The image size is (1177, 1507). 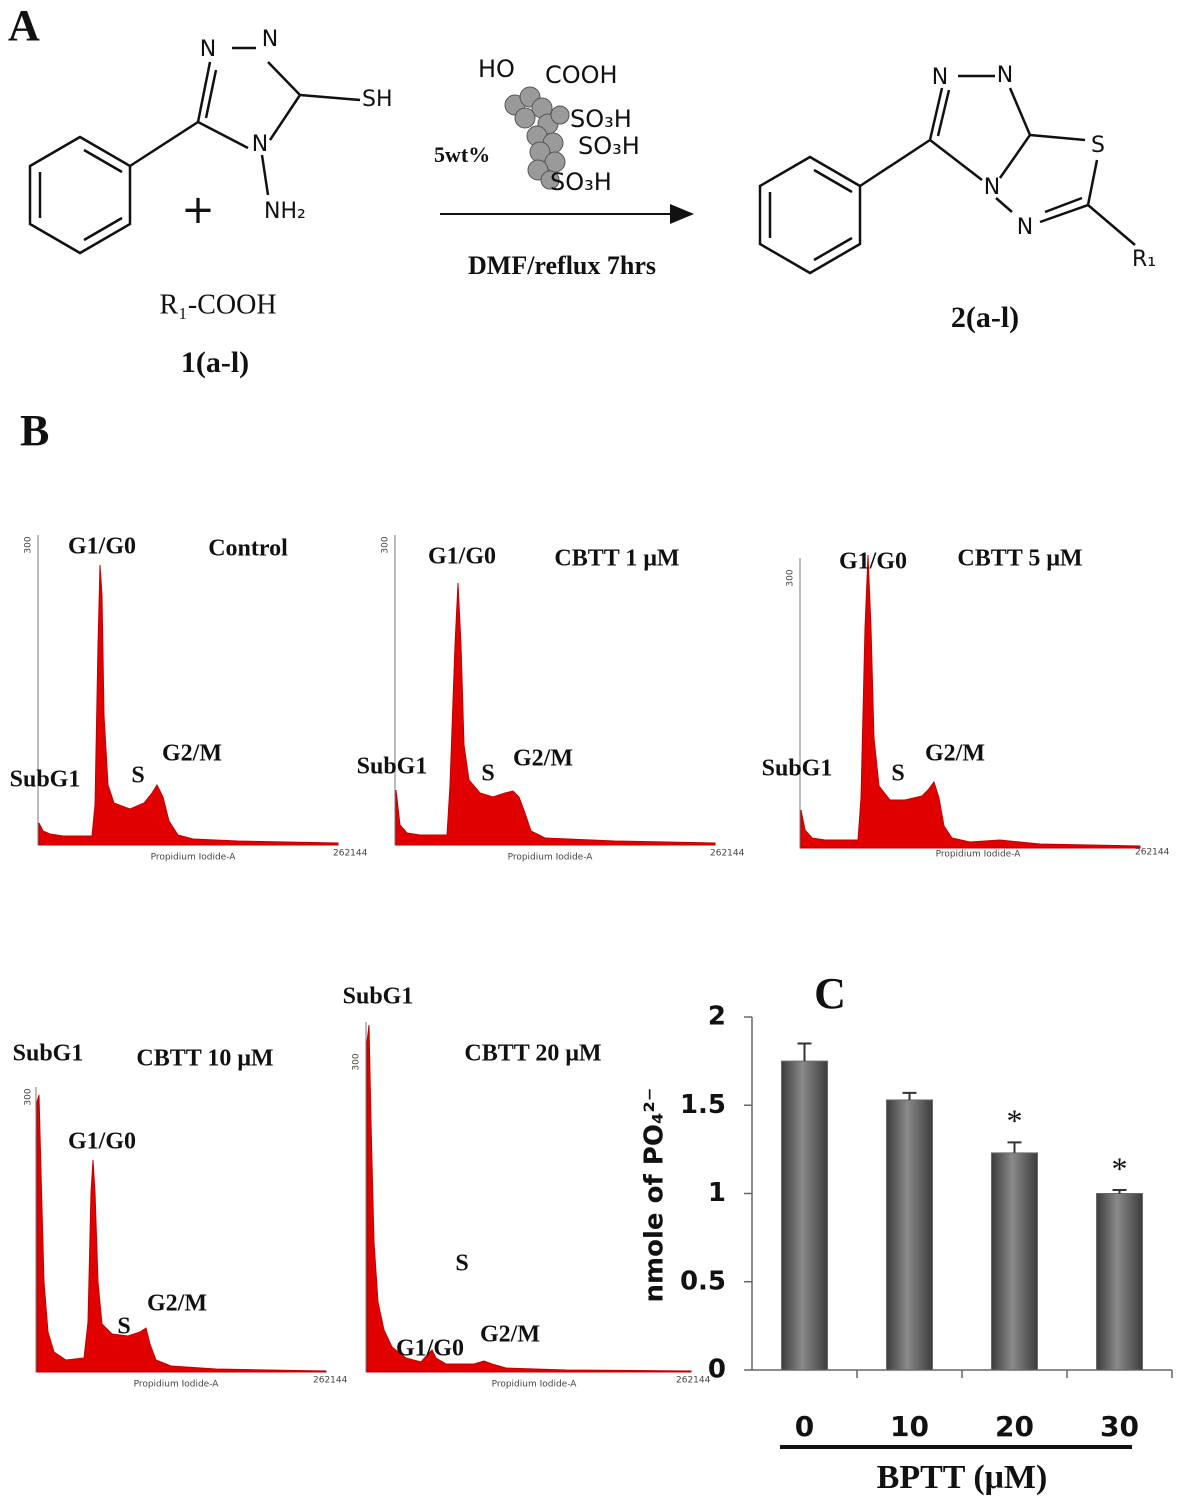 What do you see at coordinates (24, 25) in the screenshot?
I see `panel-label: A` at bounding box center [24, 25].